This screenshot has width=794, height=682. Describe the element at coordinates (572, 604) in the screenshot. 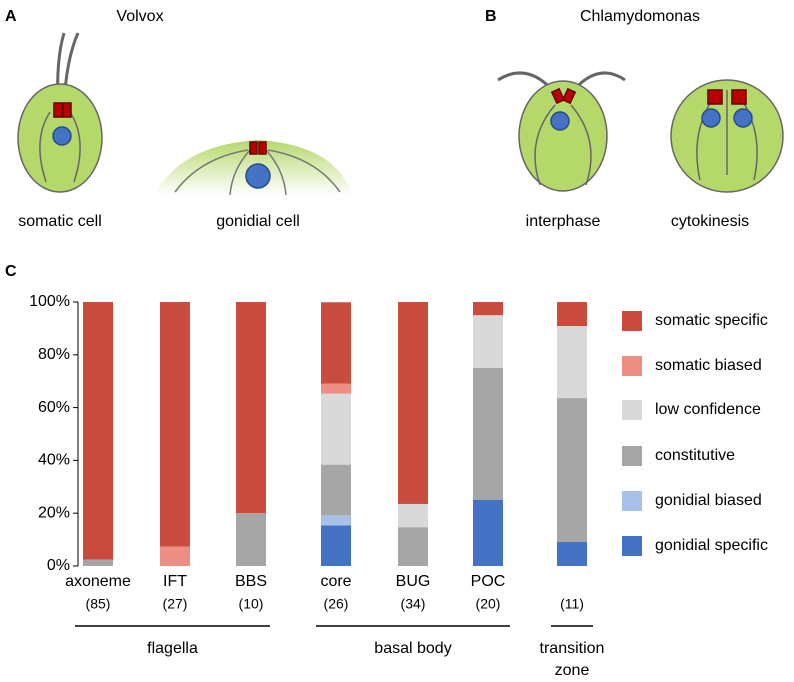

I see `count-label: (11)` at that location.